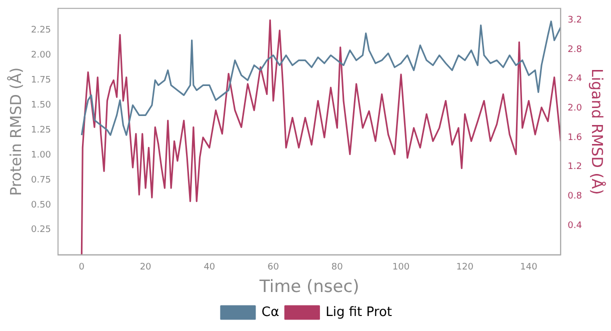  What do you see at coordinates (41, 81) in the screenshot?
I see `y-tick-label: 1.75` at bounding box center [41, 81].